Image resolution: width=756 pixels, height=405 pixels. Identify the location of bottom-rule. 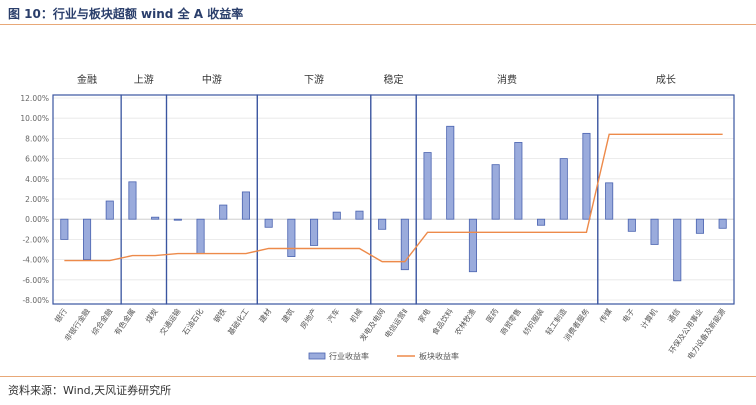
(378, 376).